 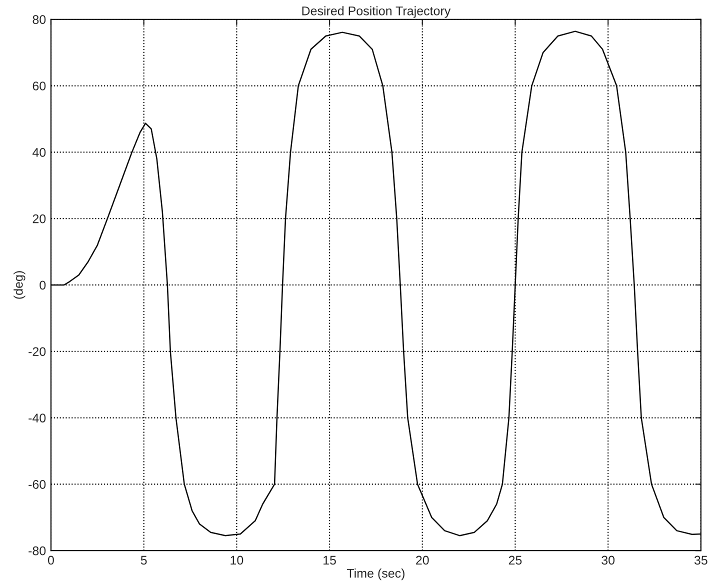 I want to click on x-tick-label: 0, so click(x=51, y=560).